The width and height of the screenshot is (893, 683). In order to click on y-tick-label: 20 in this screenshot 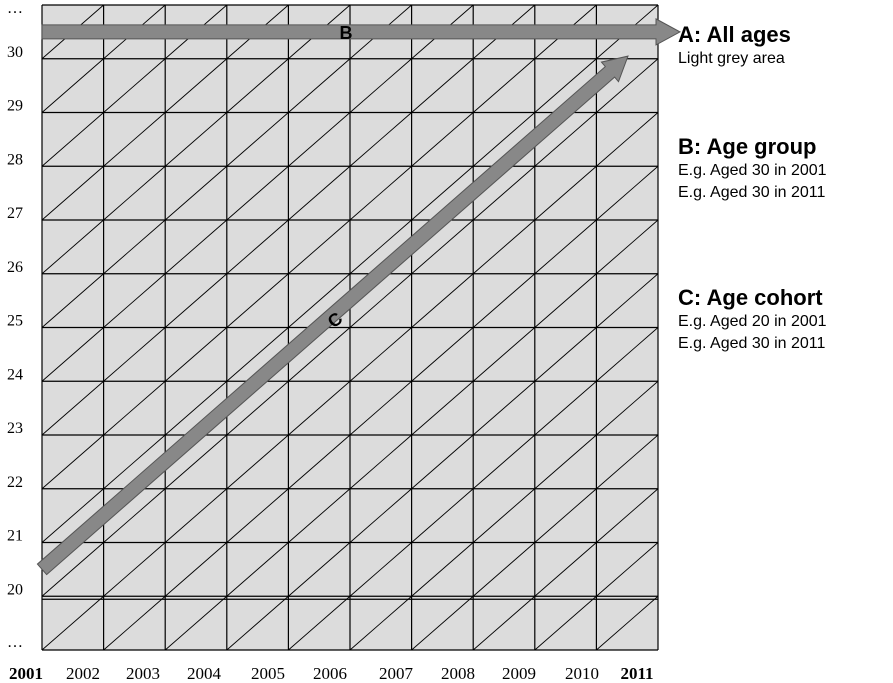, I will do `click(15, 589)`.